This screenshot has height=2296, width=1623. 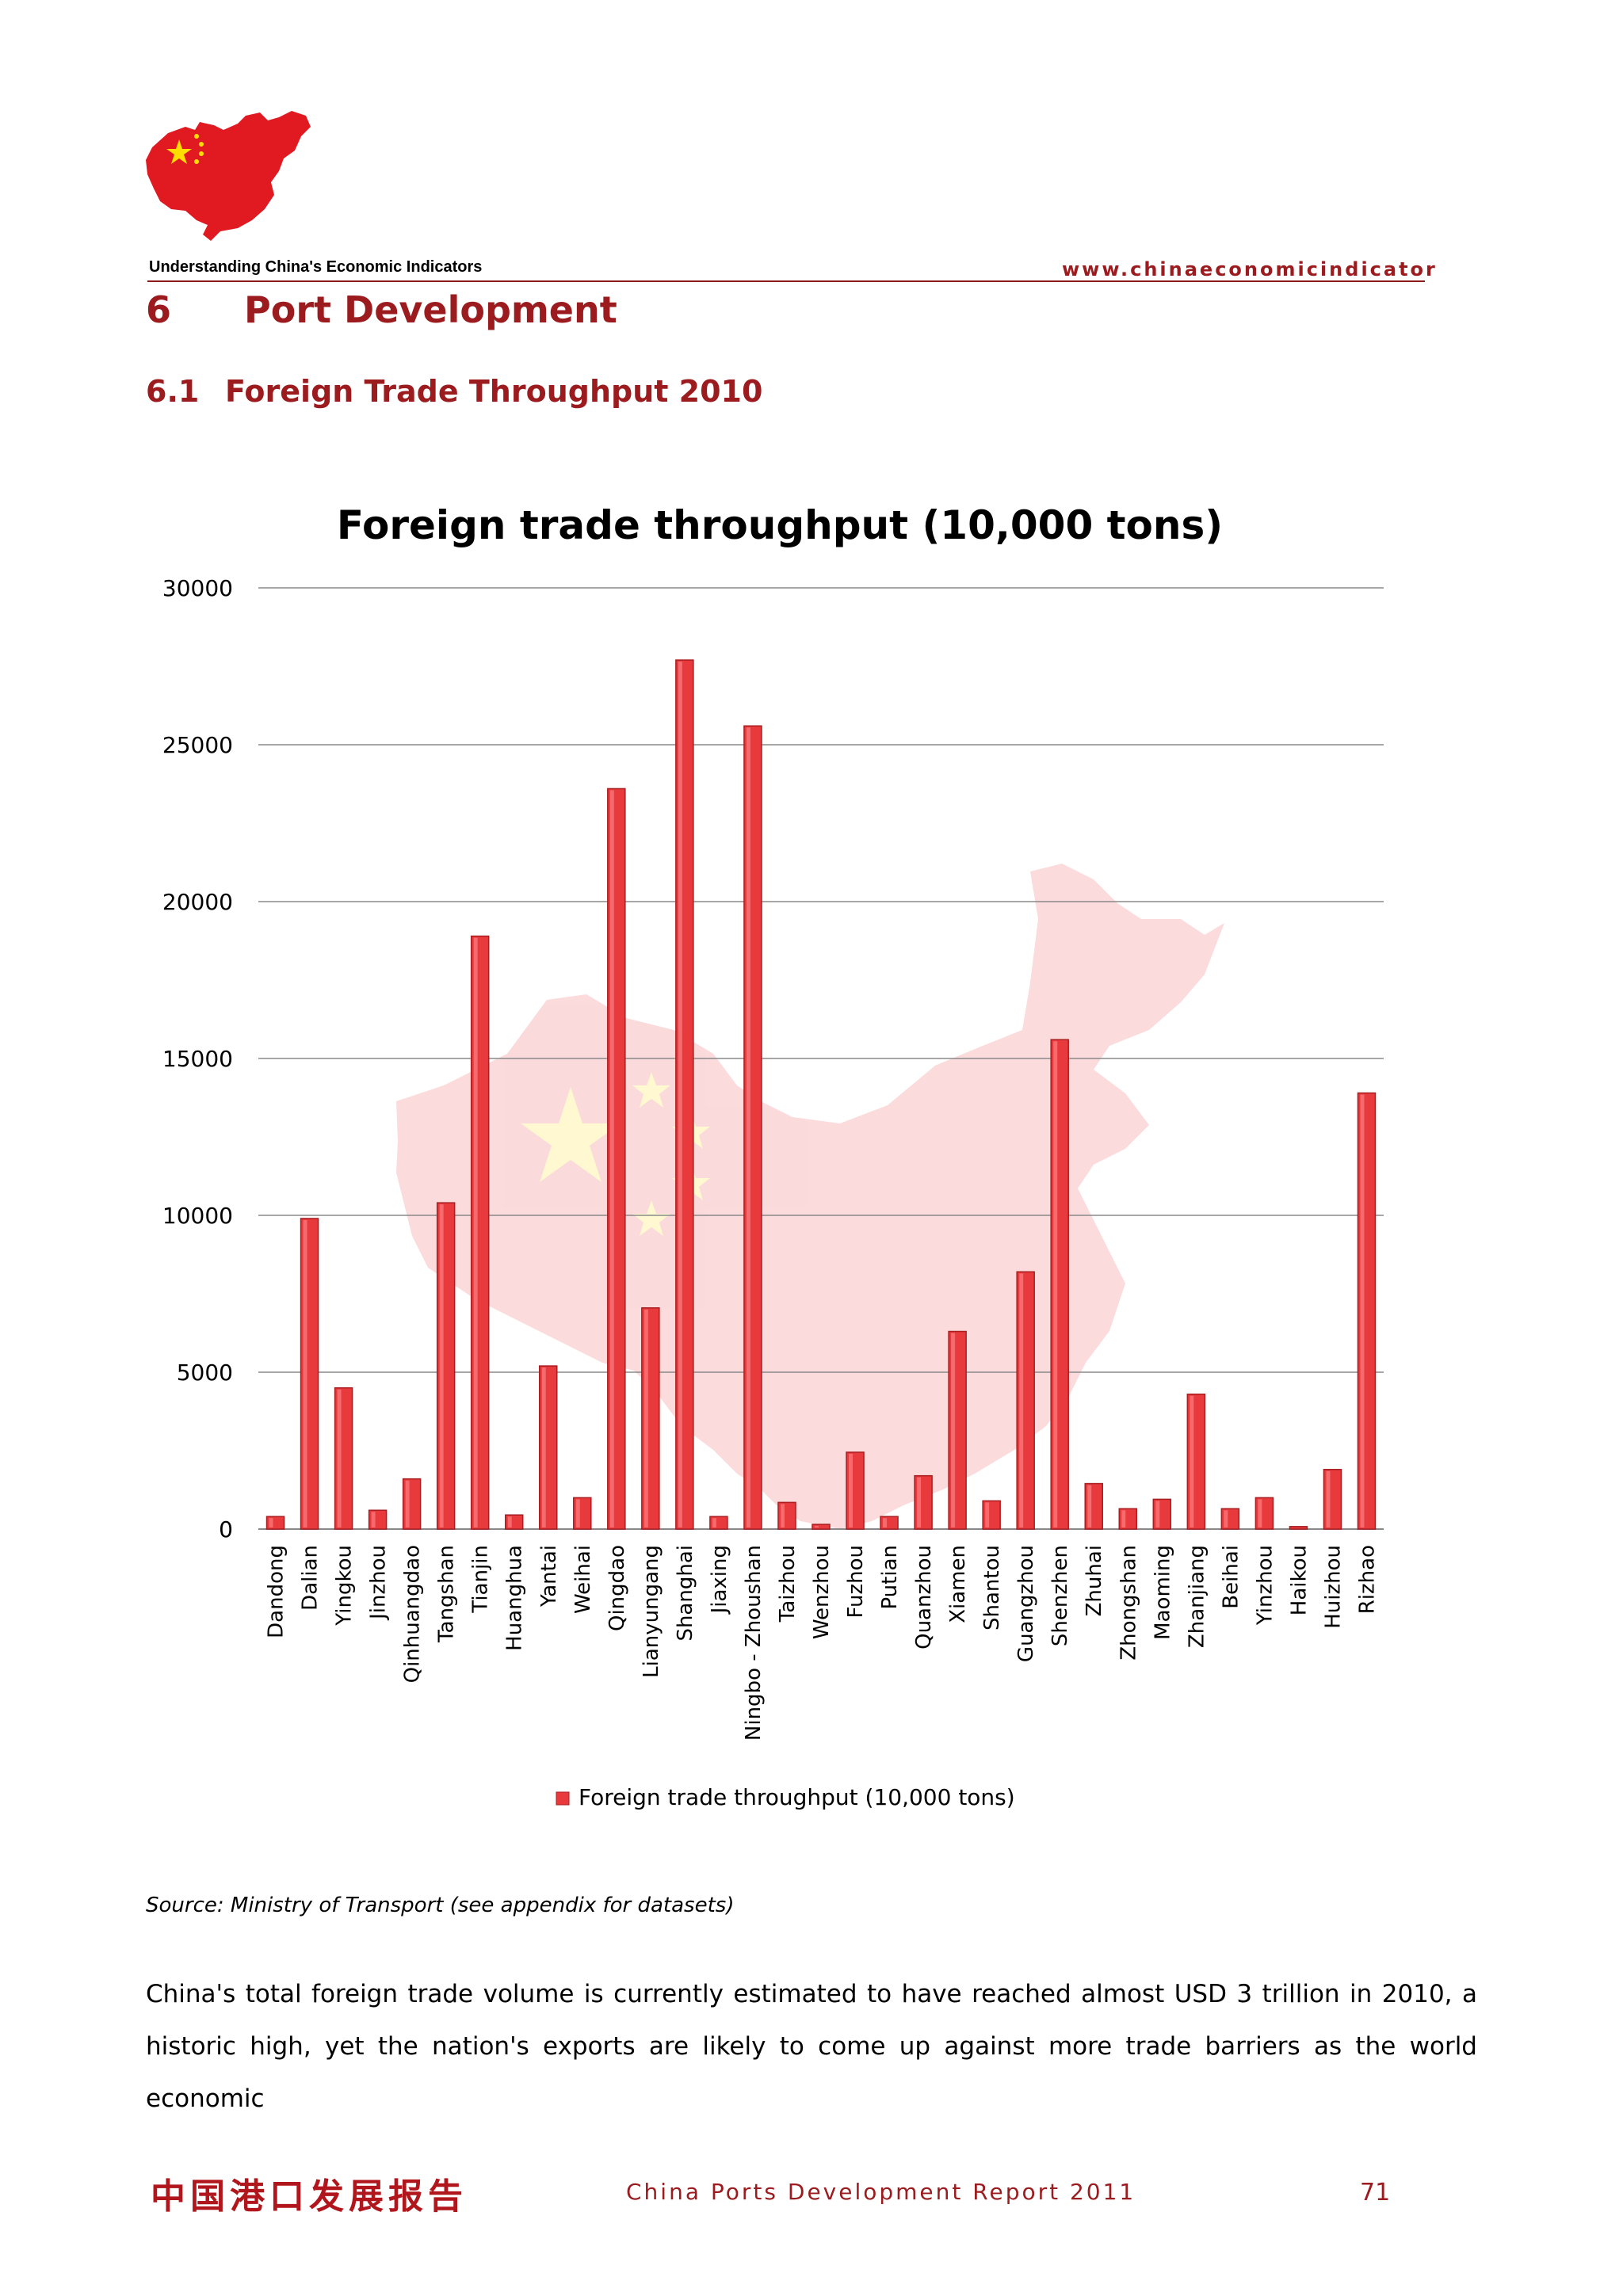 What do you see at coordinates (1094, 1580) in the screenshot?
I see `x-tick-label: Zhuhai` at bounding box center [1094, 1580].